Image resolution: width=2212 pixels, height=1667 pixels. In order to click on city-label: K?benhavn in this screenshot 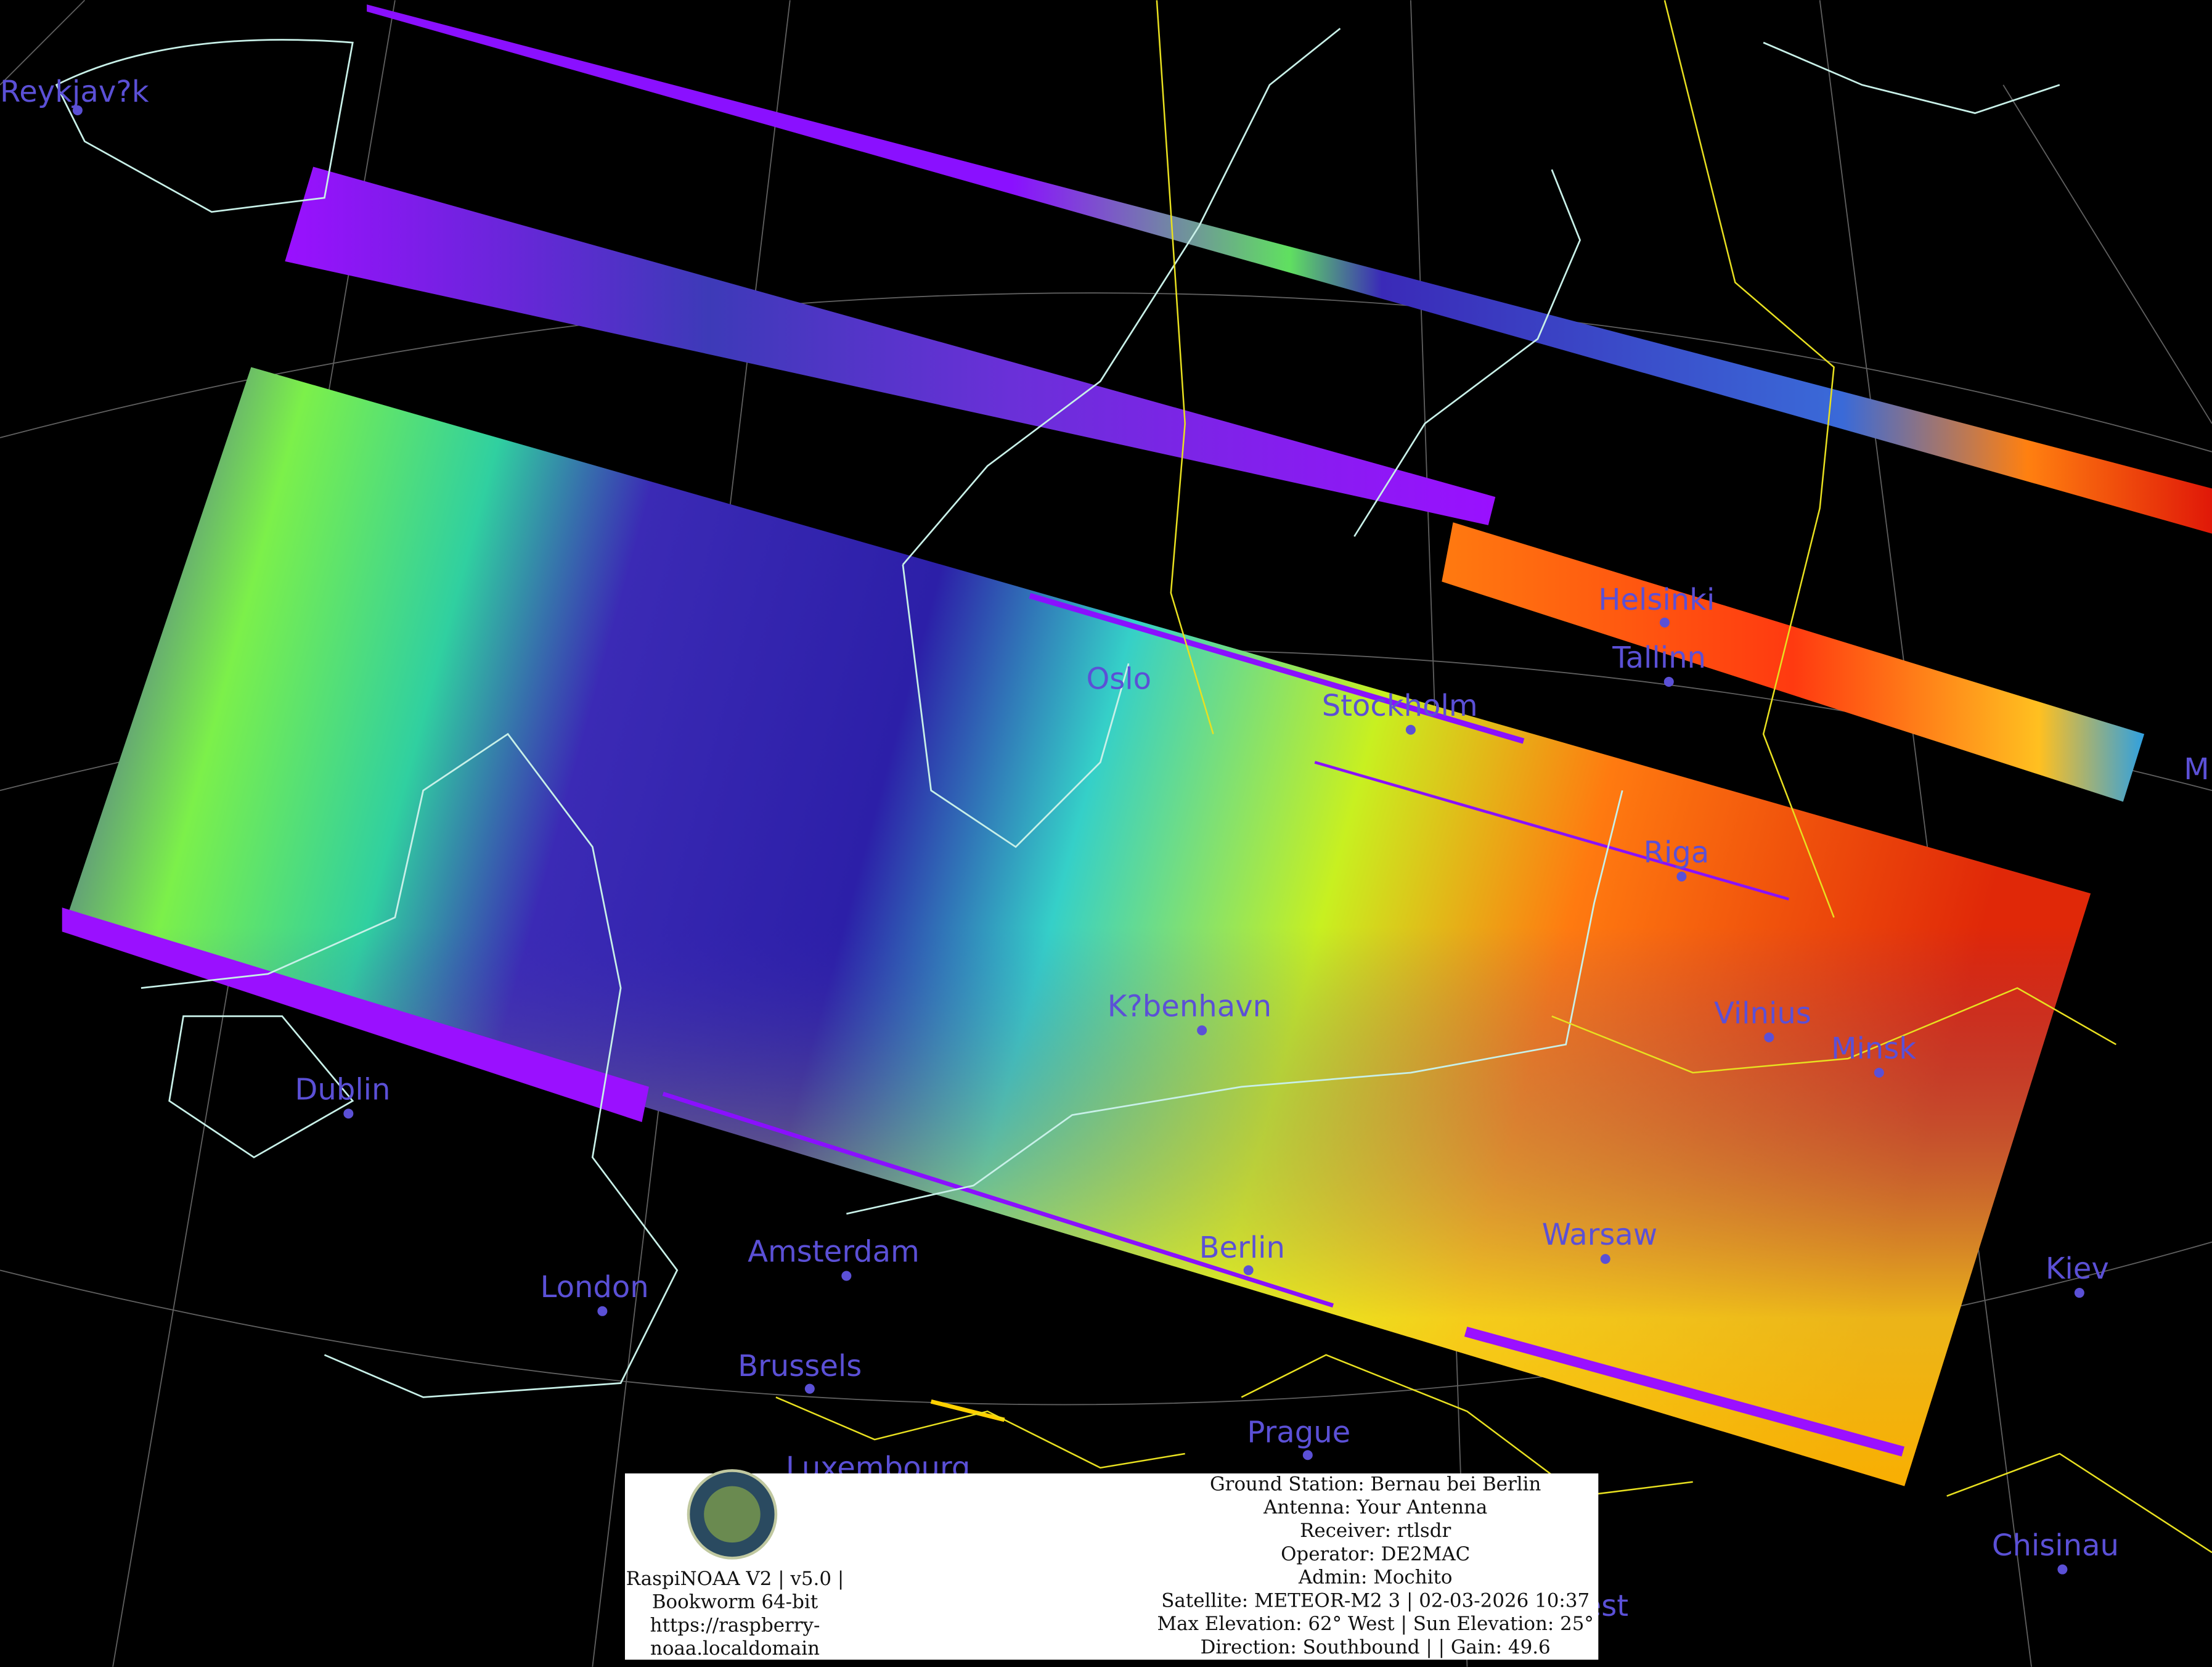, I will do `click(1190, 1006)`.